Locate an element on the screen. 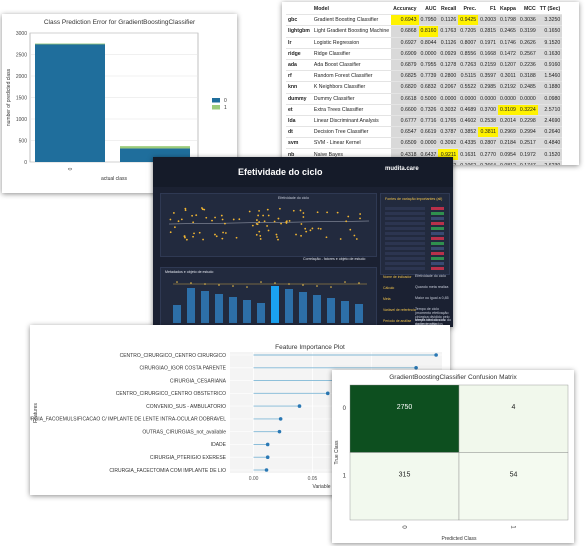  metric-cell: 0.5115 is located at coordinates (468, 76).